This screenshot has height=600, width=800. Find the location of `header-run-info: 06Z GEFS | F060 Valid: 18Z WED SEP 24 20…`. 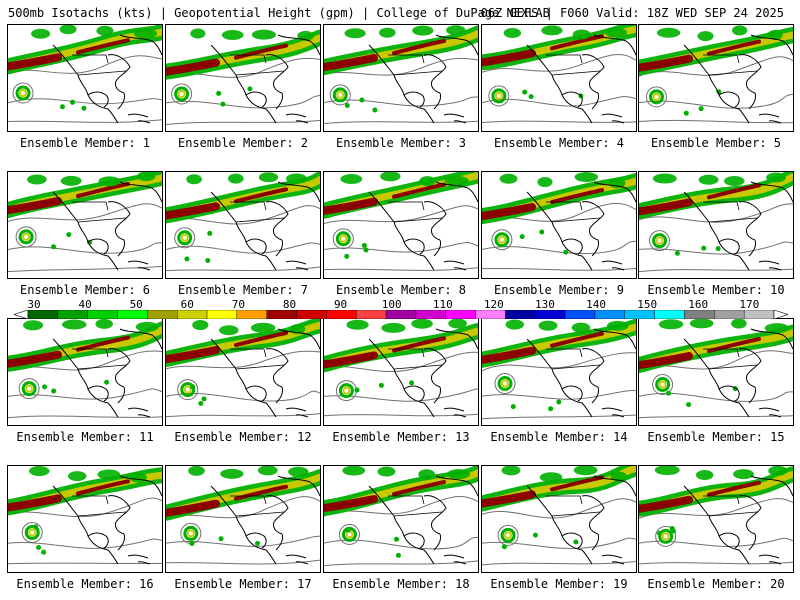

header-run-info: 06Z GEFS | F060 Valid: 18Z WED SEP 24 20… is located at coordinates (632, 13).